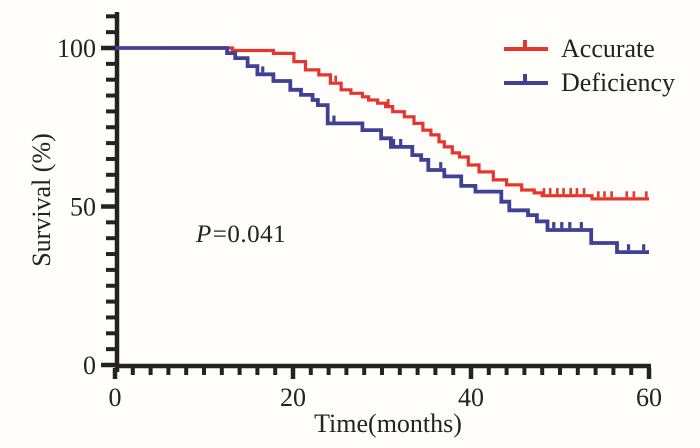 The image size is (700, 448). I want to click on accurate-curve-marker-icon, so click(526, 45).